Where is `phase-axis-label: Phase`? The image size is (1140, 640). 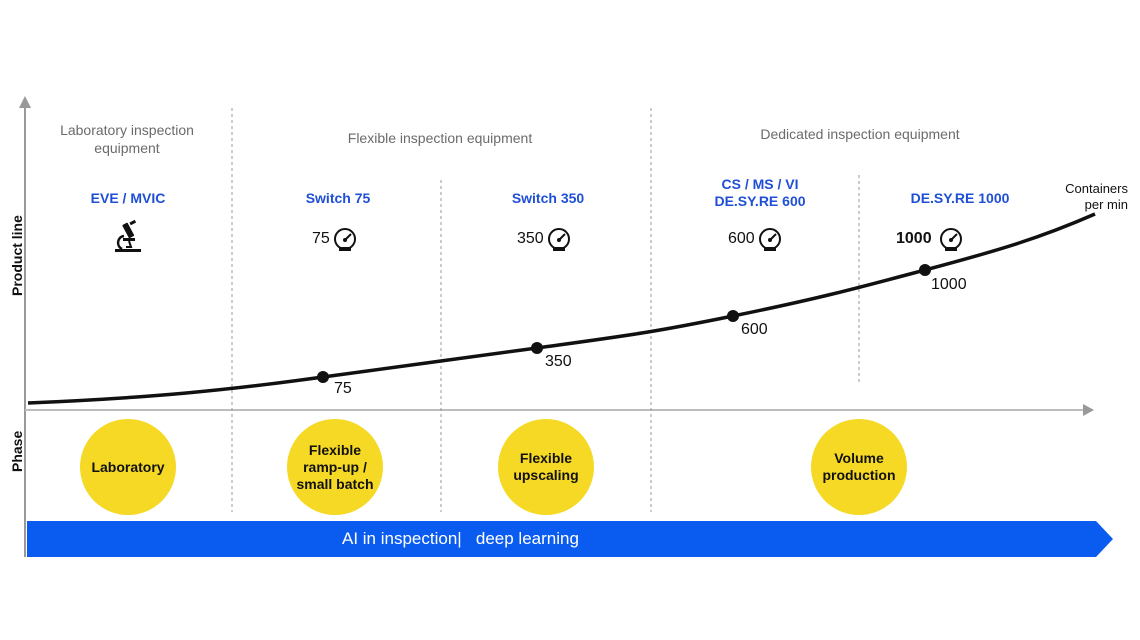
phase-axis-label: Phase is located at coordinates (17, 451).